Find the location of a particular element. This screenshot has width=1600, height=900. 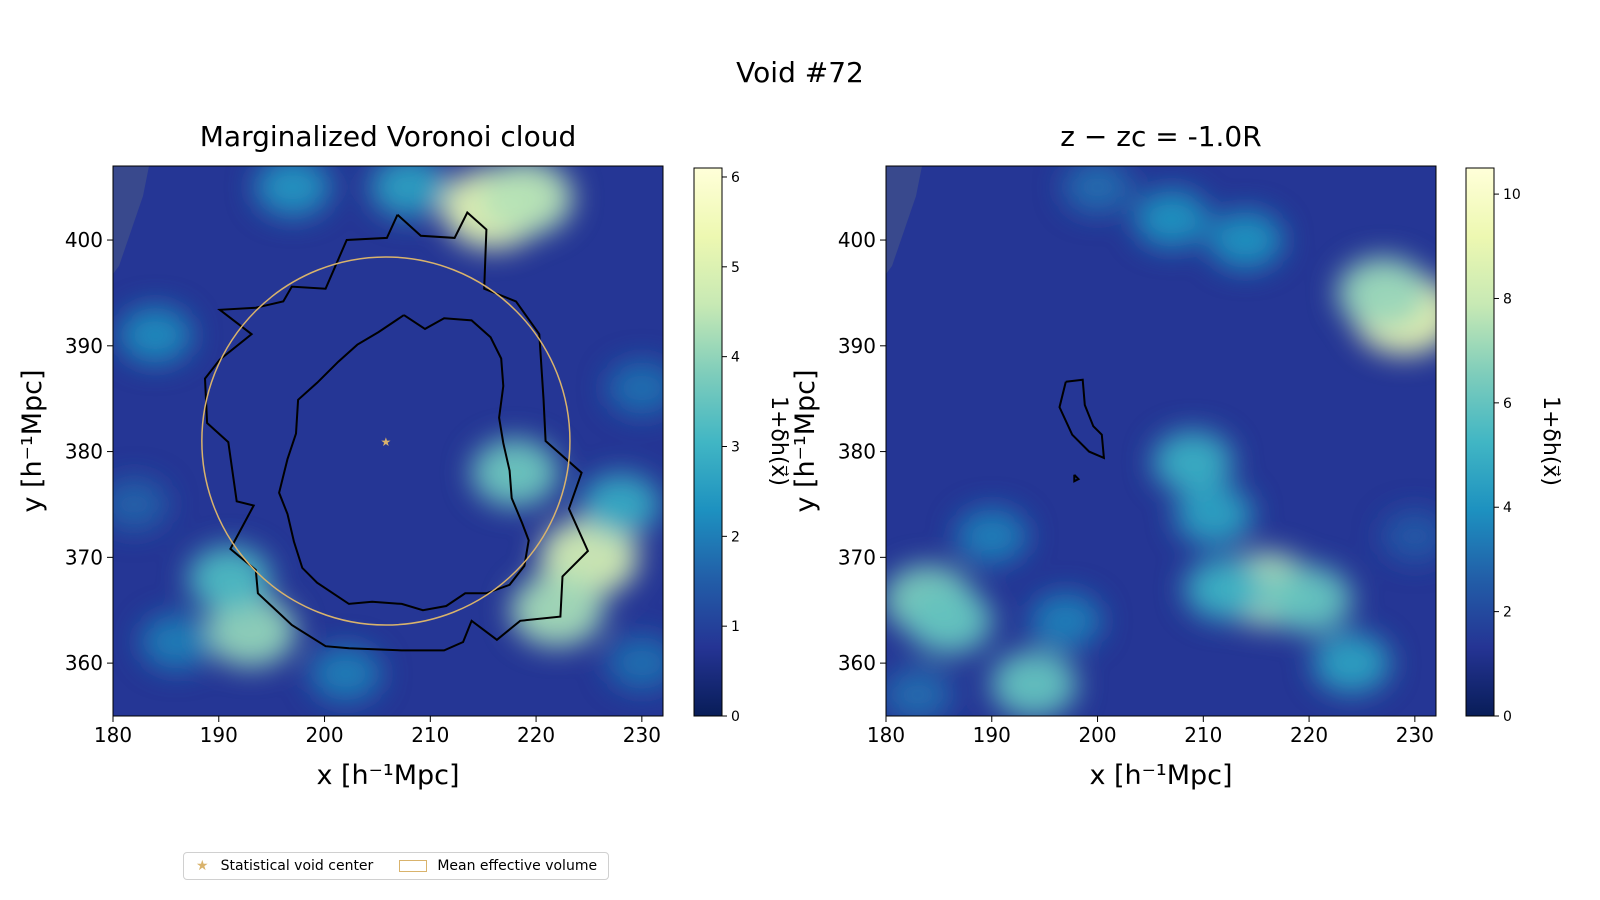

legend-center-label: Statistical void center is located at coordinates (297, 866).